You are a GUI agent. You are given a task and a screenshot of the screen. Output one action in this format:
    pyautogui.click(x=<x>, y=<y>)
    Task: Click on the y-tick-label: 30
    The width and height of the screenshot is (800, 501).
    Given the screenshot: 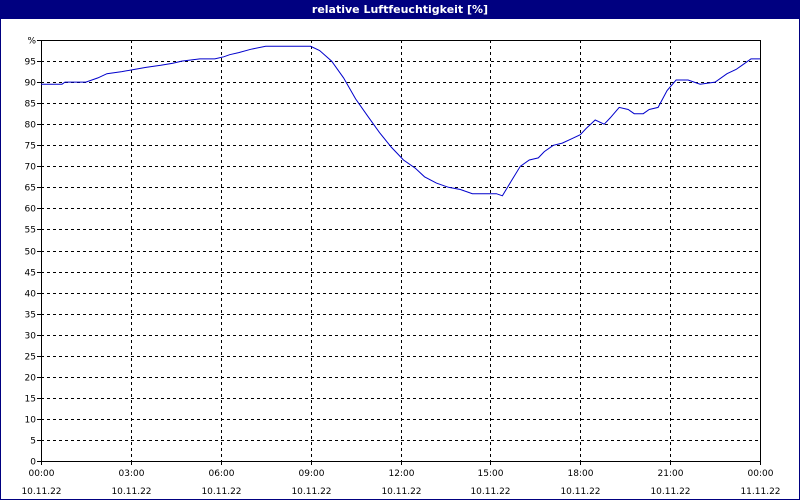 What is the action you would take?
    pyautogui.click(x=31, y=337)
    